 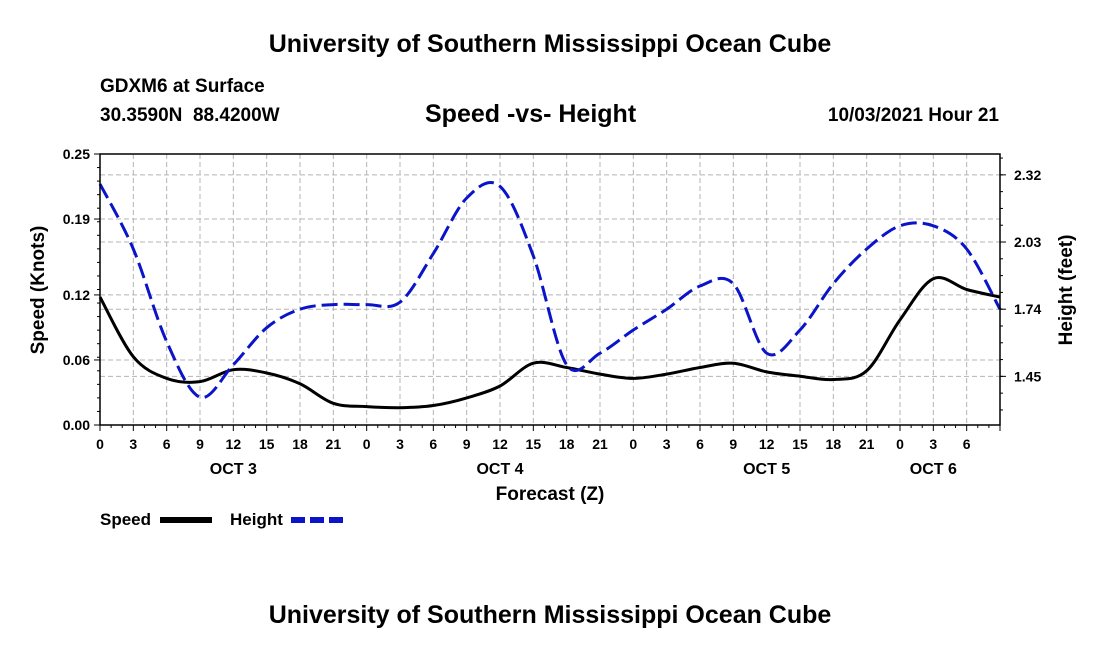 What do you see at coordinates (76, 360) in the screenshot?
I see `y-left-tick-label: 0.06` at bounding box center [76, 360].